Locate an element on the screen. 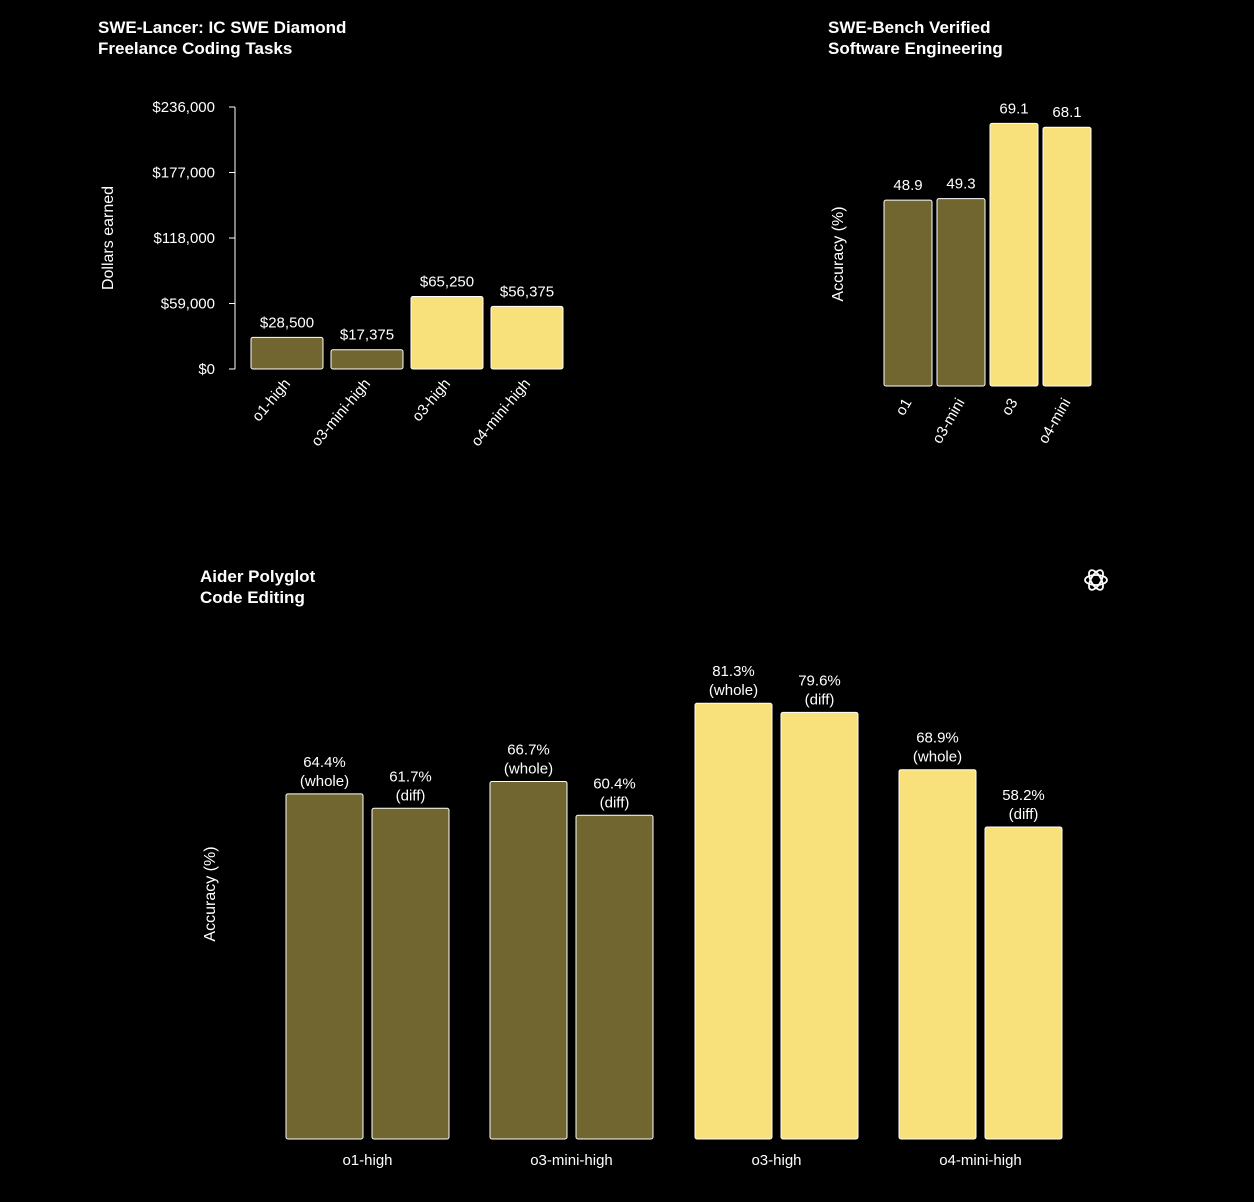  aider-chart-title: Aider Polyglot Code Editing is located at coordinates (257, 587).